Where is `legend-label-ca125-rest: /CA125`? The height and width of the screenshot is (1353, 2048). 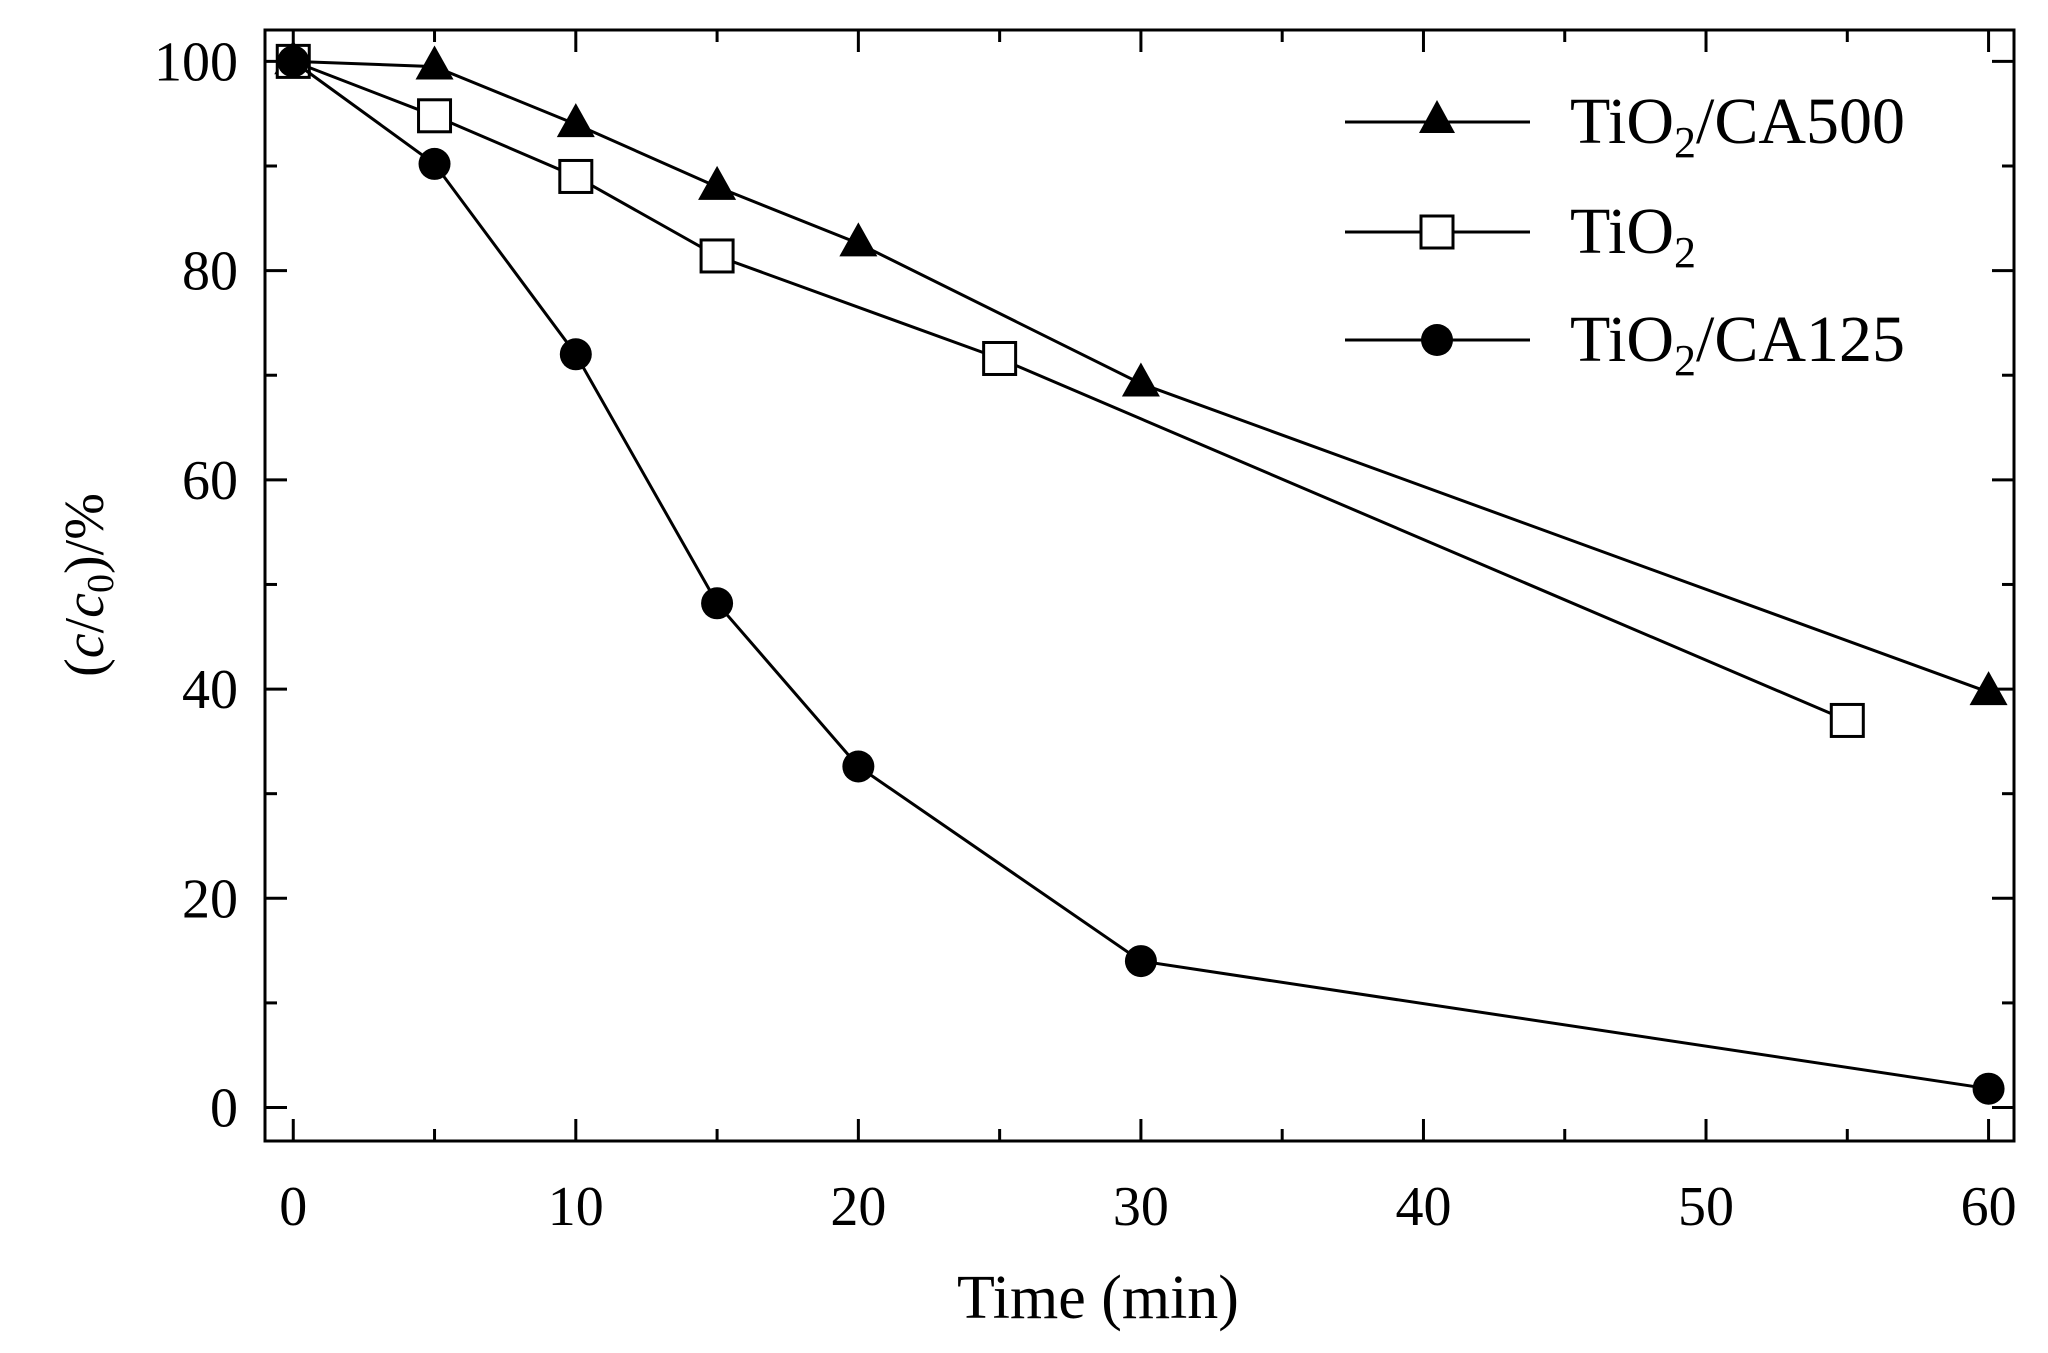 legend-label-ca125-rest: /CA125 is located at coordinates (1800, 339).